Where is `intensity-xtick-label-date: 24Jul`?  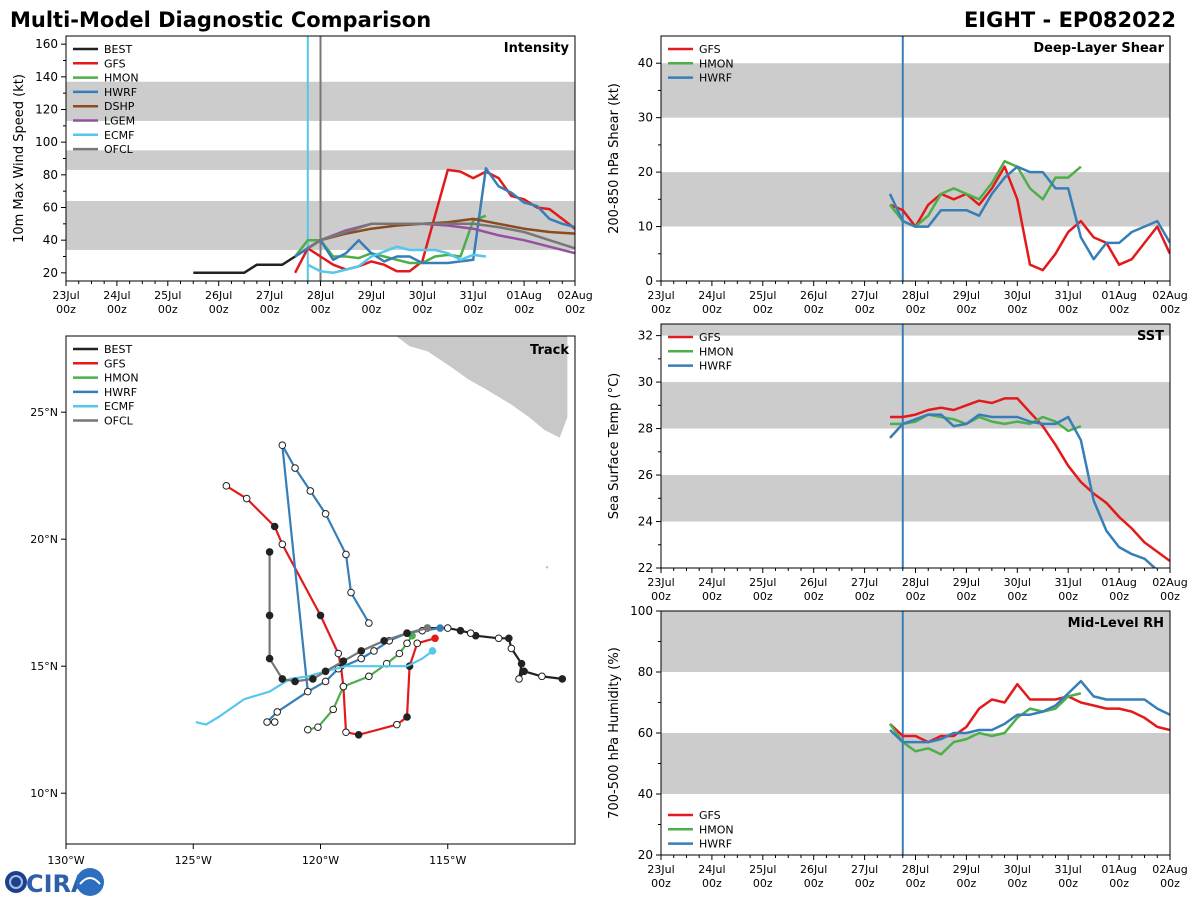
intensity-xtick-label-date: 24Jul is located at coordinates (116, 295).